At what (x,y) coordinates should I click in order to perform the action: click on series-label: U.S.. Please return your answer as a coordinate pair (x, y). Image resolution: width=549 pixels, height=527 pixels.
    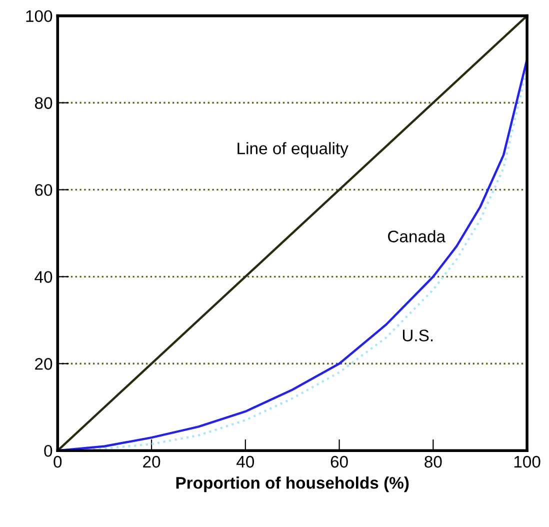
    Looking at the image, I should click on (417, 336).